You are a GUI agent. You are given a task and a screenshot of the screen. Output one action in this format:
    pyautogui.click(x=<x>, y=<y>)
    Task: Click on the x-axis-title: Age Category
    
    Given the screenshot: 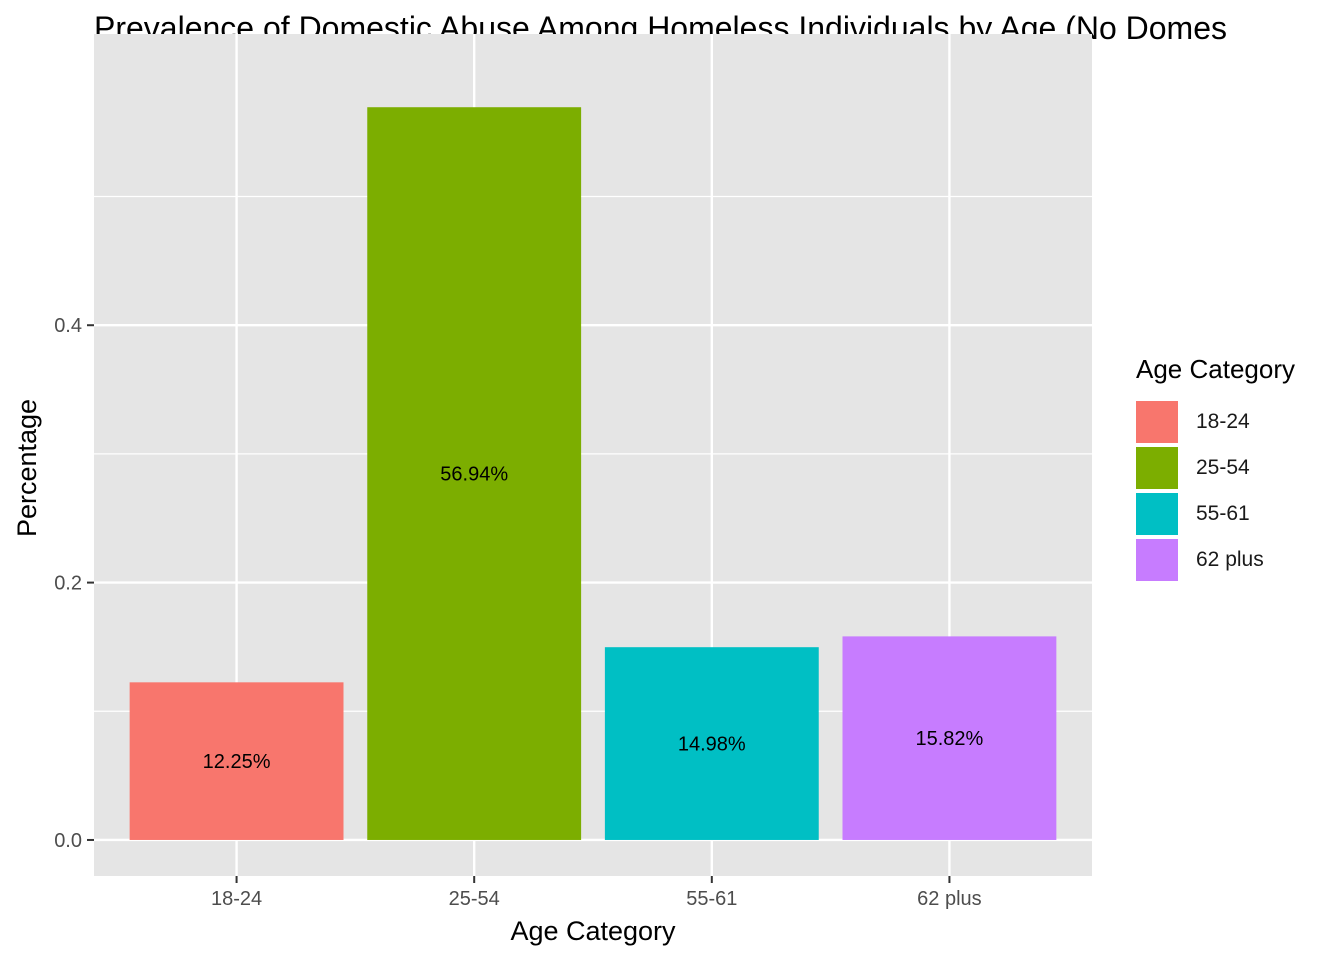 What is the action you would take?
    pyautogui.click(x=593, y=931)
    